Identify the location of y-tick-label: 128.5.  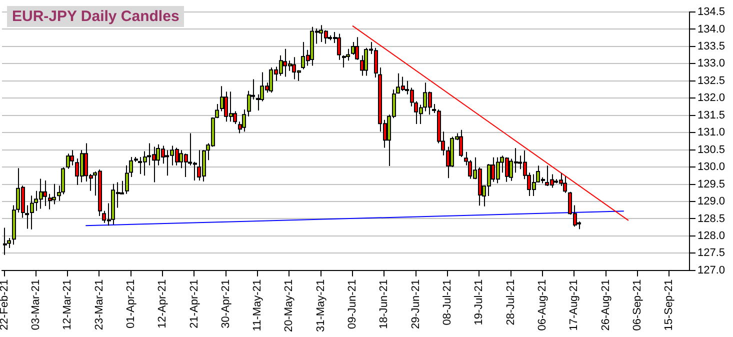
(711, 218).